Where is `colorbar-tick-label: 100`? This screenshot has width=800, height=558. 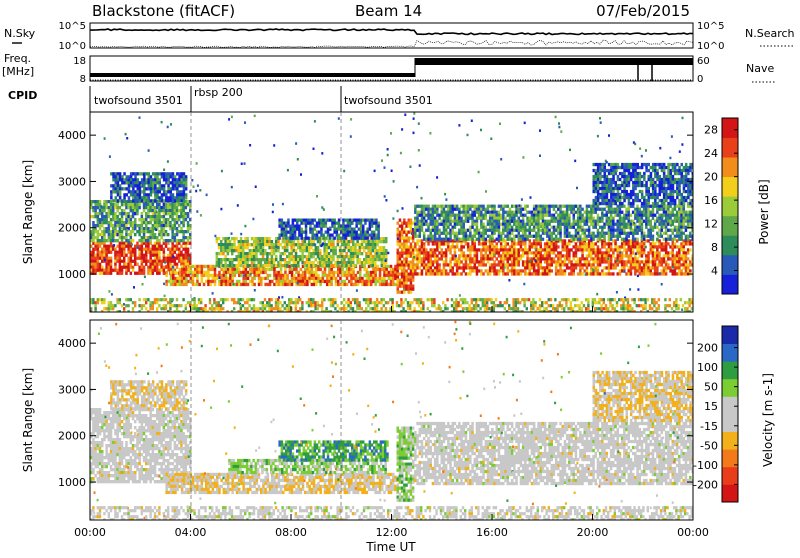
colorbar-tick-label: 100 is located at coordinates (707, 367).